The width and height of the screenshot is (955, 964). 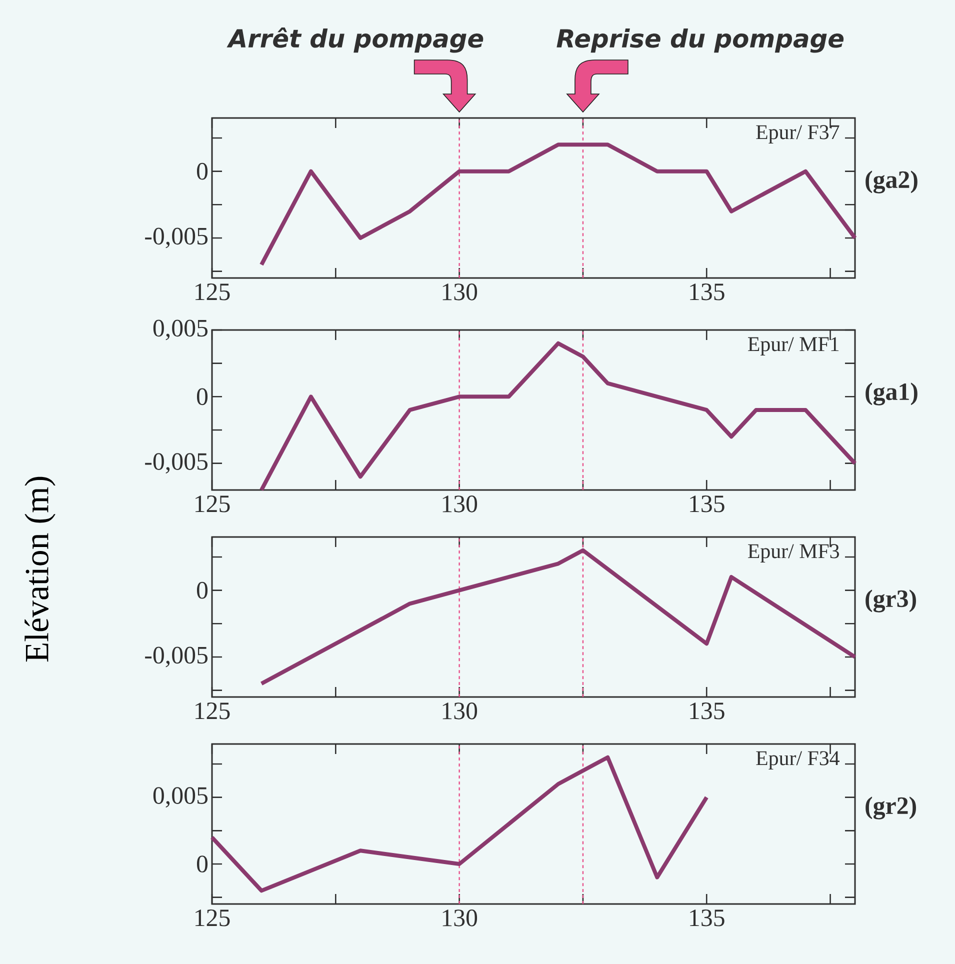 What do you see at coordinates (793, 346) in the screenshot?
I see `annotation: Epur/ MF1` at bounding box center [793, 346].